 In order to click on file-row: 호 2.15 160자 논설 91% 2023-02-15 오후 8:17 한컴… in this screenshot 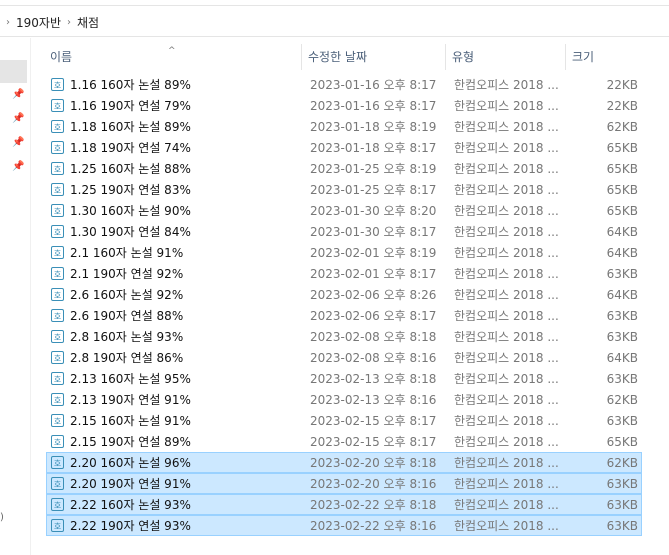, I will do `click(344, 420)`.